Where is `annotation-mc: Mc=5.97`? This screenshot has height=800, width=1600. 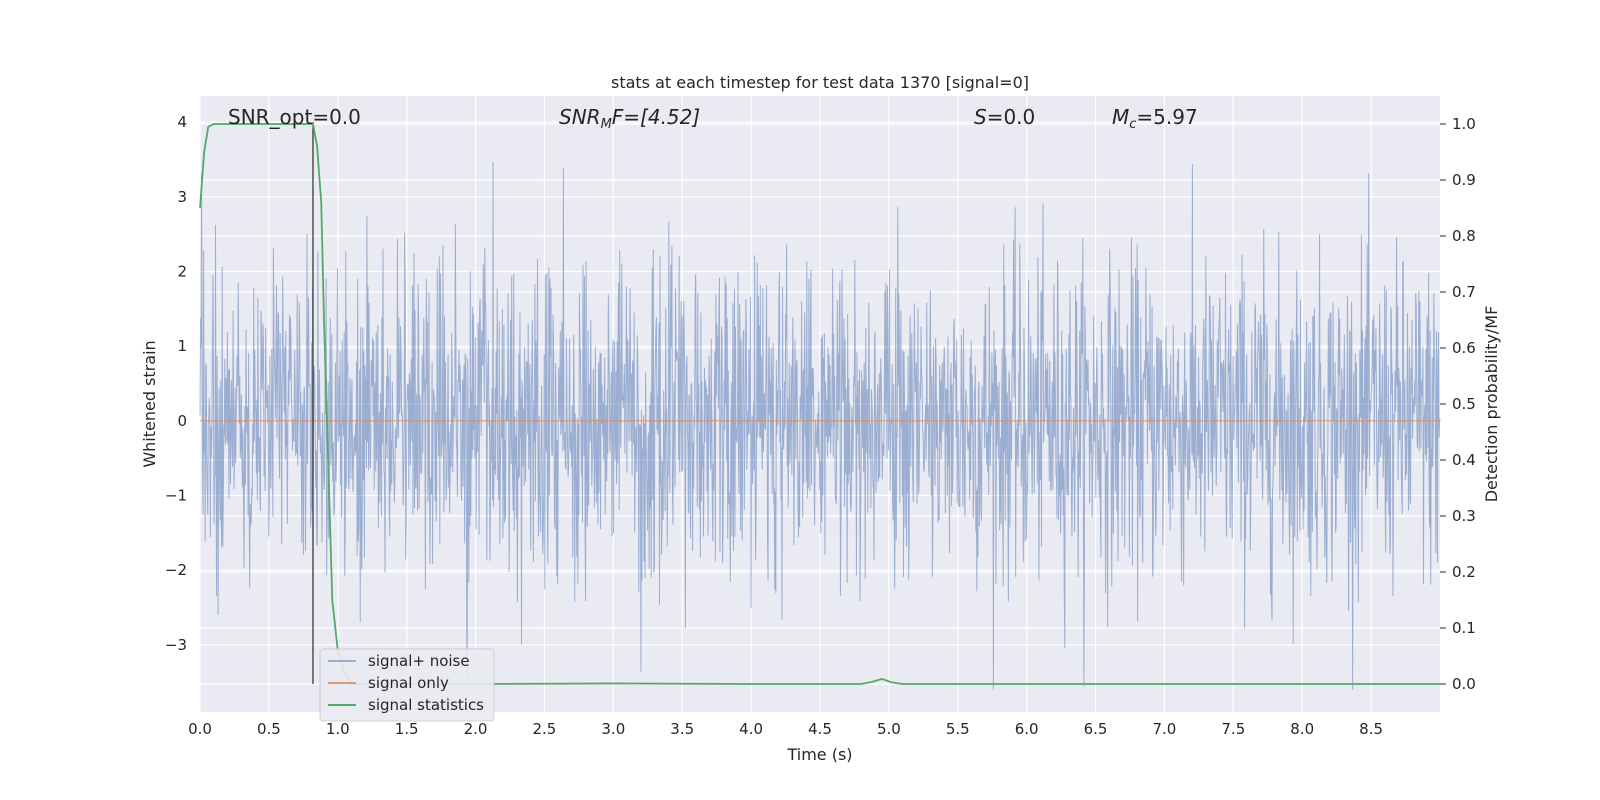 annotation-mc: Mc=5.97 is located at coordinates (1155, 118).